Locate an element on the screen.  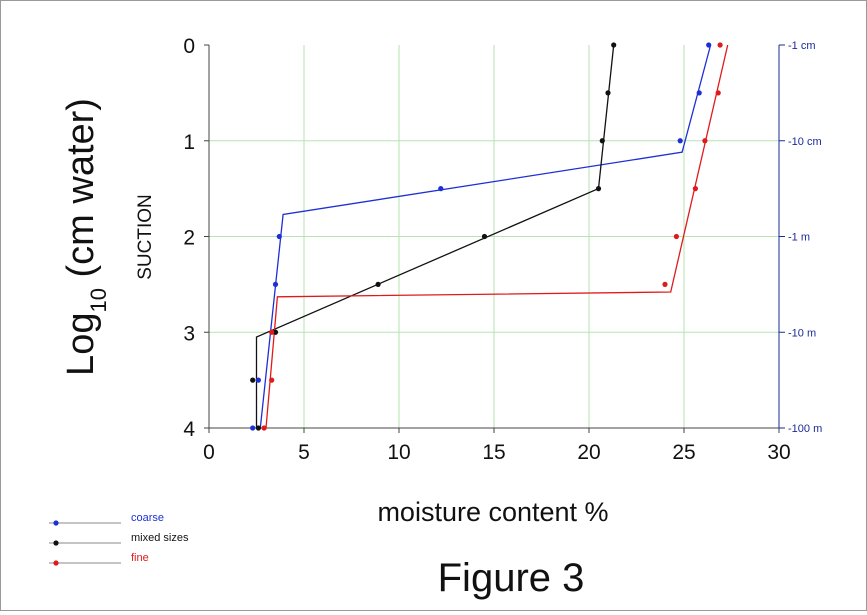
right-tick-label: -100 m is located at coordinates (805, 429).